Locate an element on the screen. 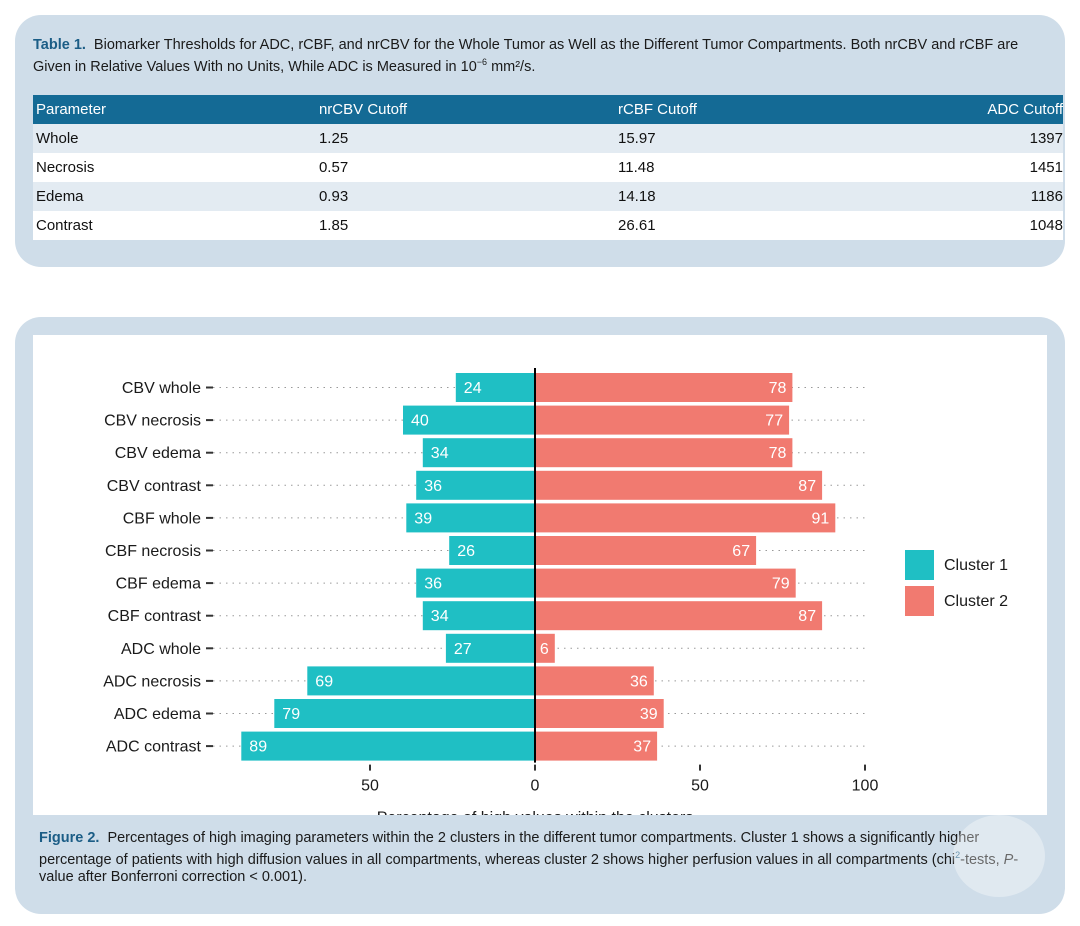 The image size is (1080, 926). watermark-logo is located at coordinates (999, 856).